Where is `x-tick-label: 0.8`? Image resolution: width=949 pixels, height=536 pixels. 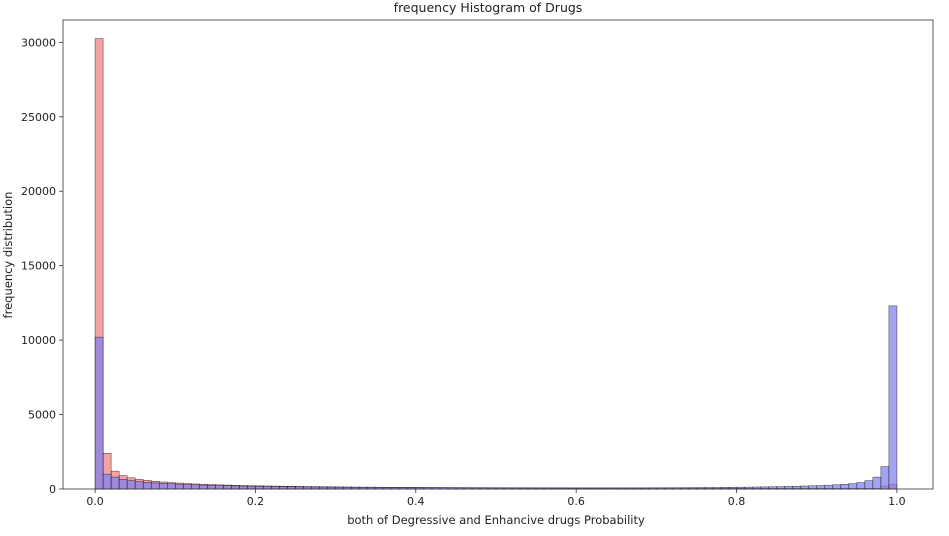
x-tick-label: 0.8 is located at coordinates (737, 501).